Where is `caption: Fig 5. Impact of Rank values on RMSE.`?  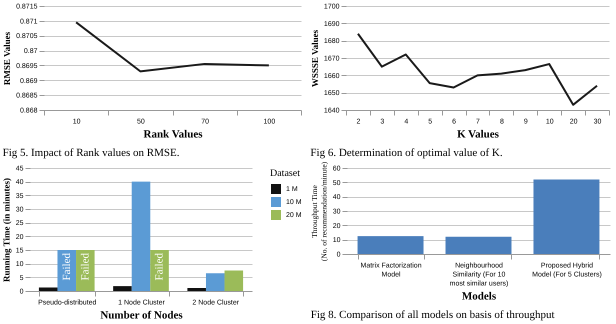 caption: Fig 5. Impact of Rank values on RMSE. is located at coordinates (91, 153).